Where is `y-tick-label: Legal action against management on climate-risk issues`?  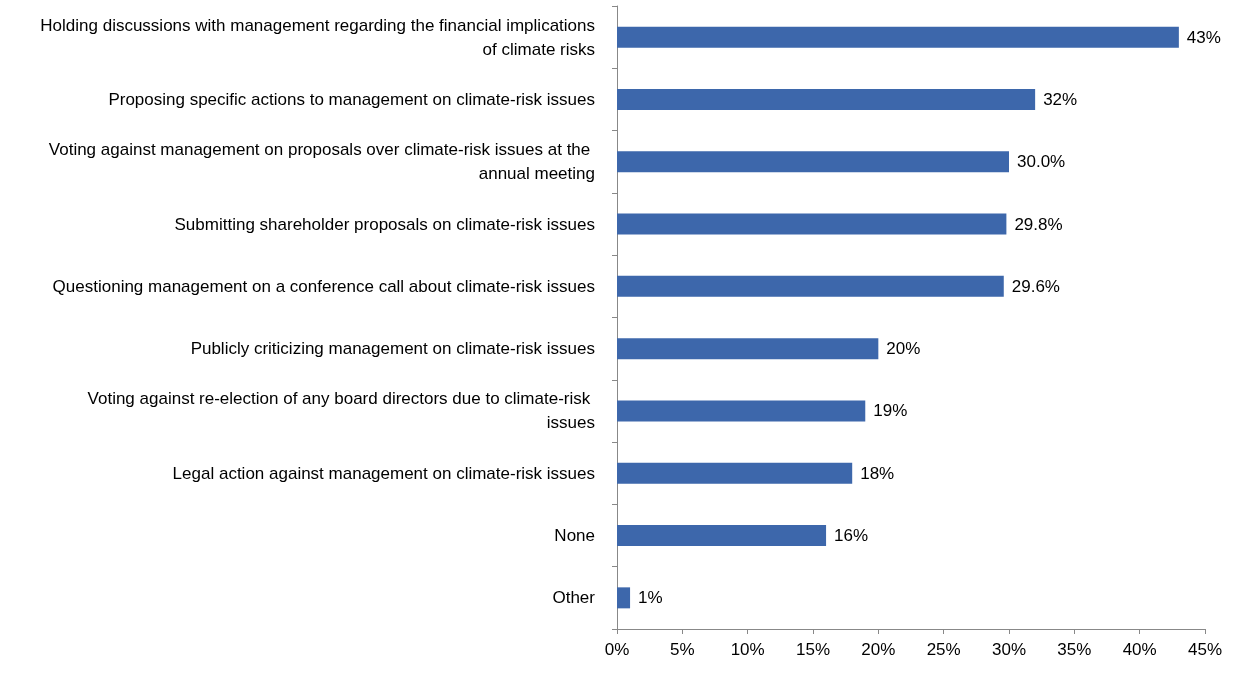 y-tick-label: Legal action against management on climate-risk issues is located at coordinates (383, 473).